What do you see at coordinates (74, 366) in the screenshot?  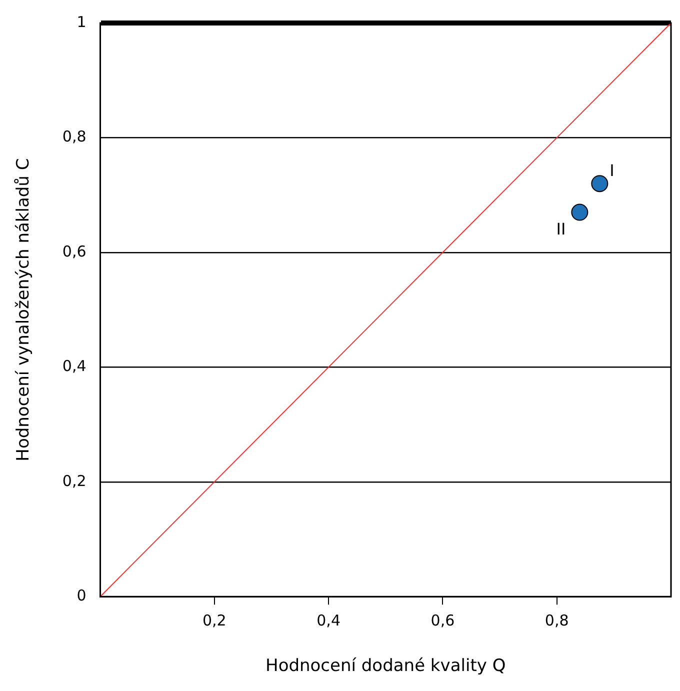 I see `y-tick-label: 0,4` at bounding box center [74, 366].